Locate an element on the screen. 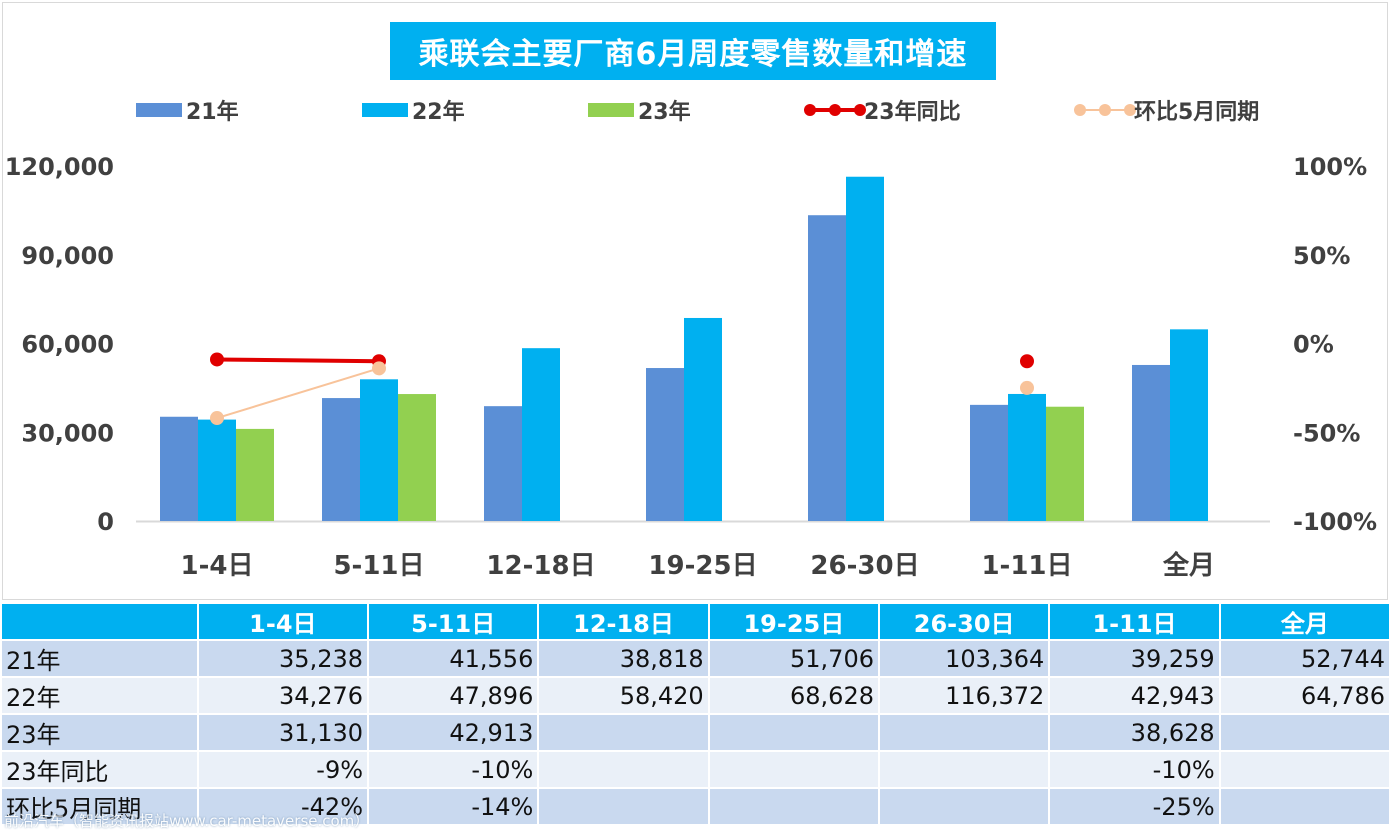  table-row-label: 23年 is located at coordinates (99, 732).